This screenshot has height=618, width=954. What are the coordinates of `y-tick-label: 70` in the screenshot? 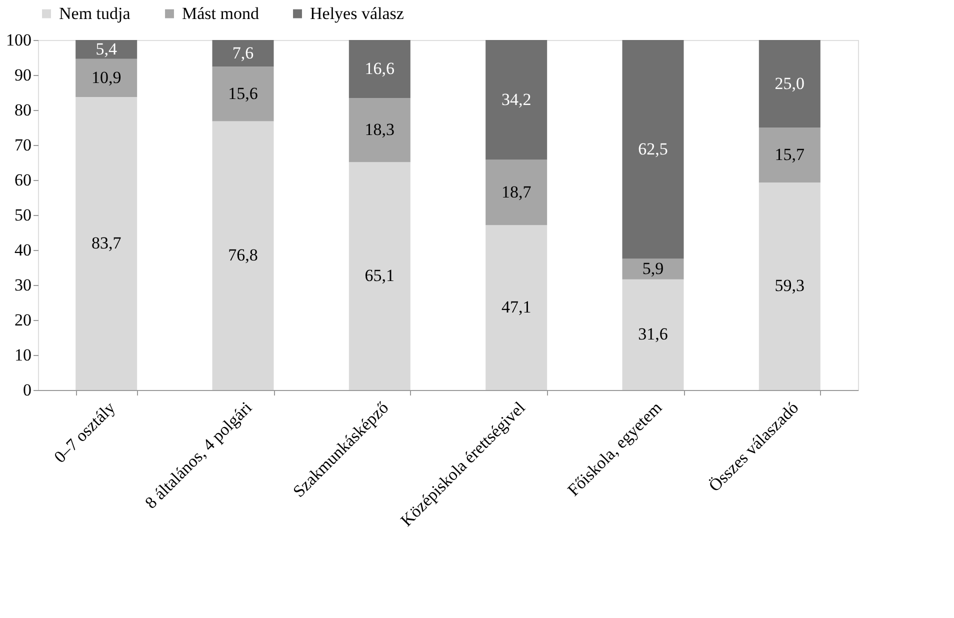 It's located at (23, 145).